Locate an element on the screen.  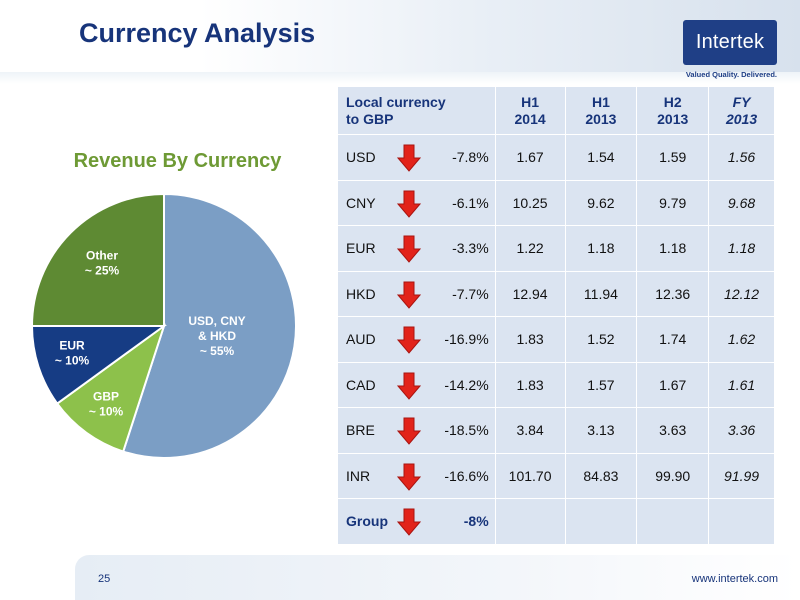
table-row: HKD -7.7% 12.94 11.94 12.36 12.12 is located at coordinates (556, 293).